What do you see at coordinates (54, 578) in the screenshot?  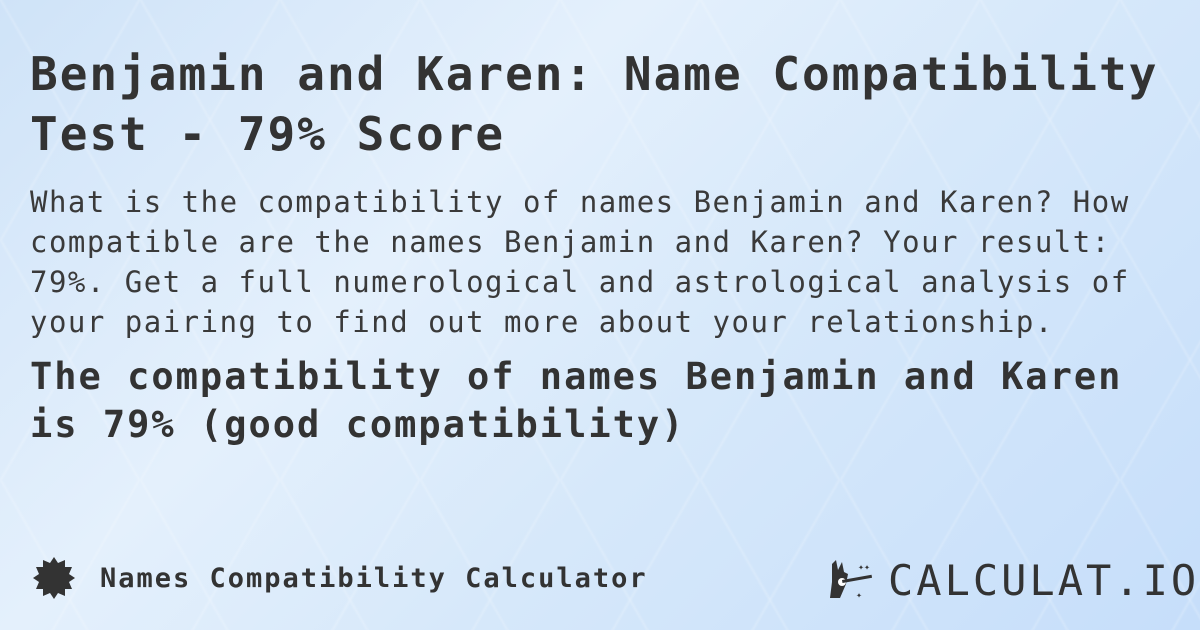 I see `badge-icon` at bounding box center [54, 578].